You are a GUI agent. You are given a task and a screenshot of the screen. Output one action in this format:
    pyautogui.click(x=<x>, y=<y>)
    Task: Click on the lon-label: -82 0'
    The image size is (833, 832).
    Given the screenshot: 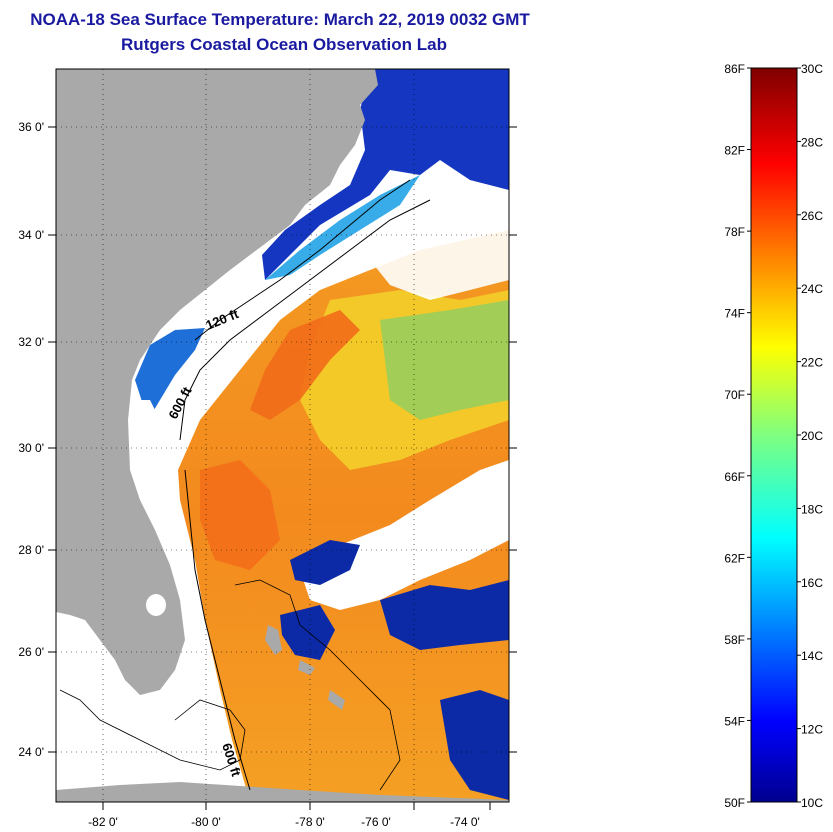 What is the action you would take?
    pyautogui.click(x=103, y=822)
    